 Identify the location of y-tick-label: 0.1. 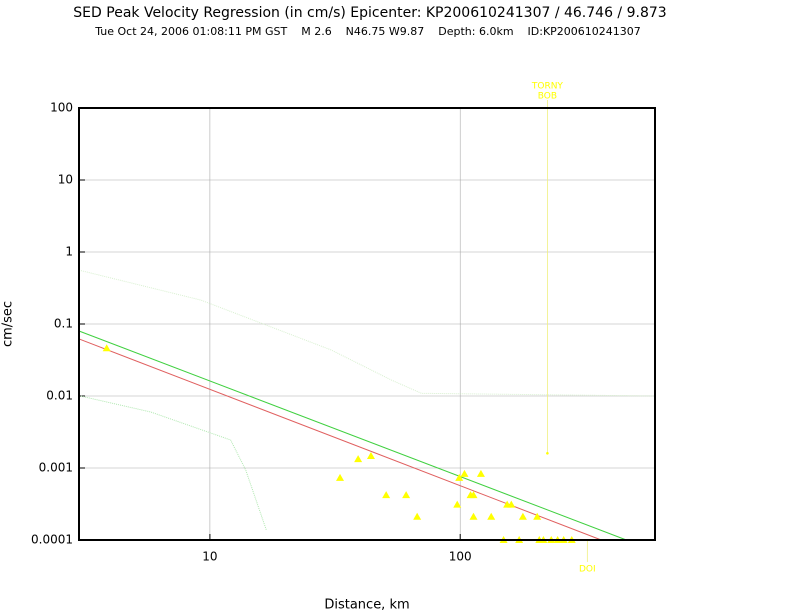
(63, 324).